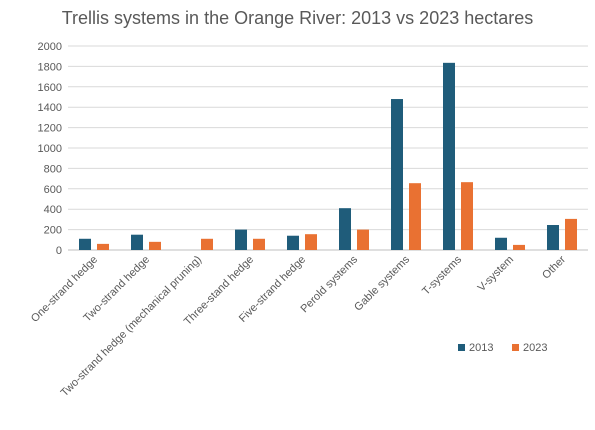 This screenshot has height=430, width=595. I want to click on legend-item-2023: 2023, so click(529, 348).